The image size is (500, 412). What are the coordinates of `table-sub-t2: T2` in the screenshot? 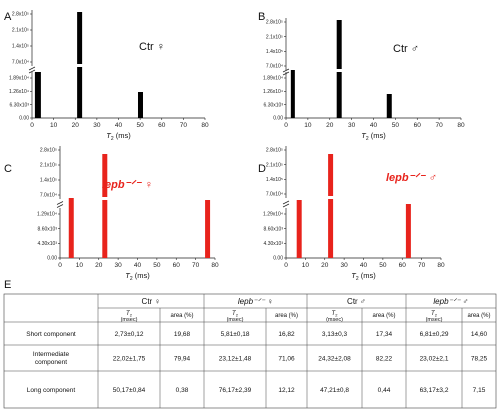 It's located at (129, 314).